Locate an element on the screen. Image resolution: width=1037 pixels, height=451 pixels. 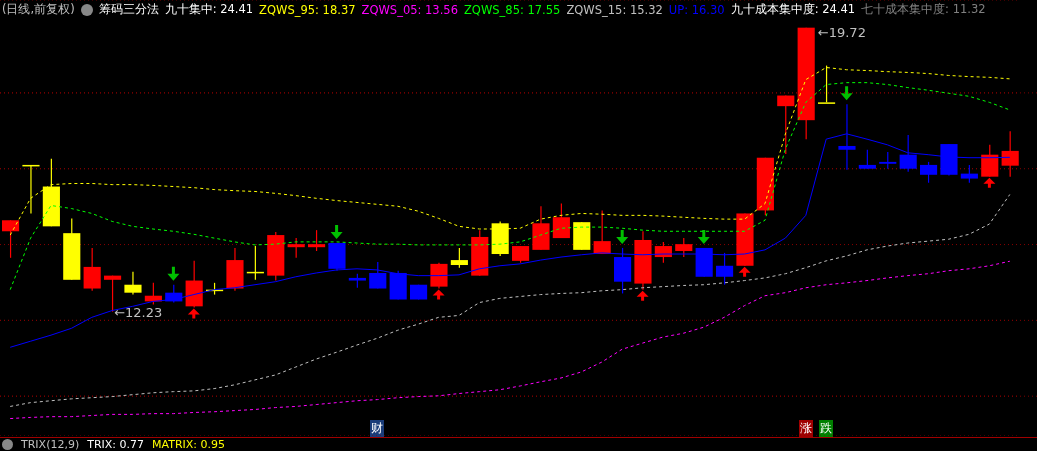
annotation: 涨 is located at coordinates (805, 428).